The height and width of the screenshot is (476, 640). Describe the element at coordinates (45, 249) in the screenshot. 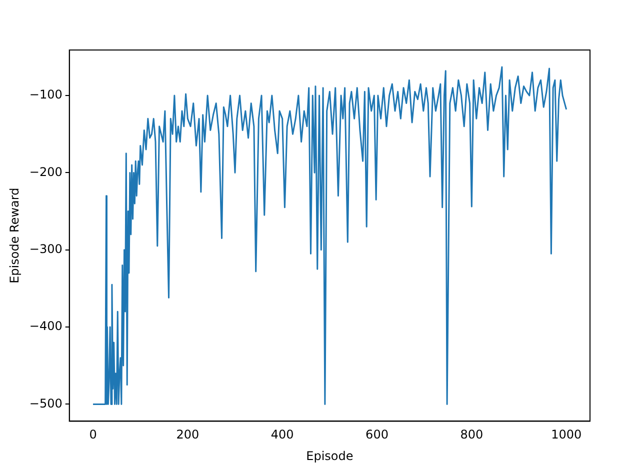

I see `y-tick-label: −300` at that location.